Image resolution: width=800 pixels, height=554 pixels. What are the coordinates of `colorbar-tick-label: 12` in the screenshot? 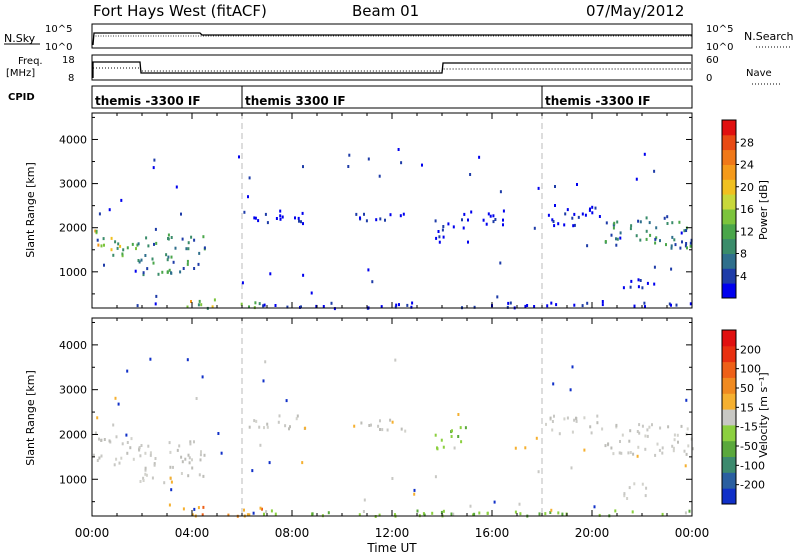 It's located at (747, 231).